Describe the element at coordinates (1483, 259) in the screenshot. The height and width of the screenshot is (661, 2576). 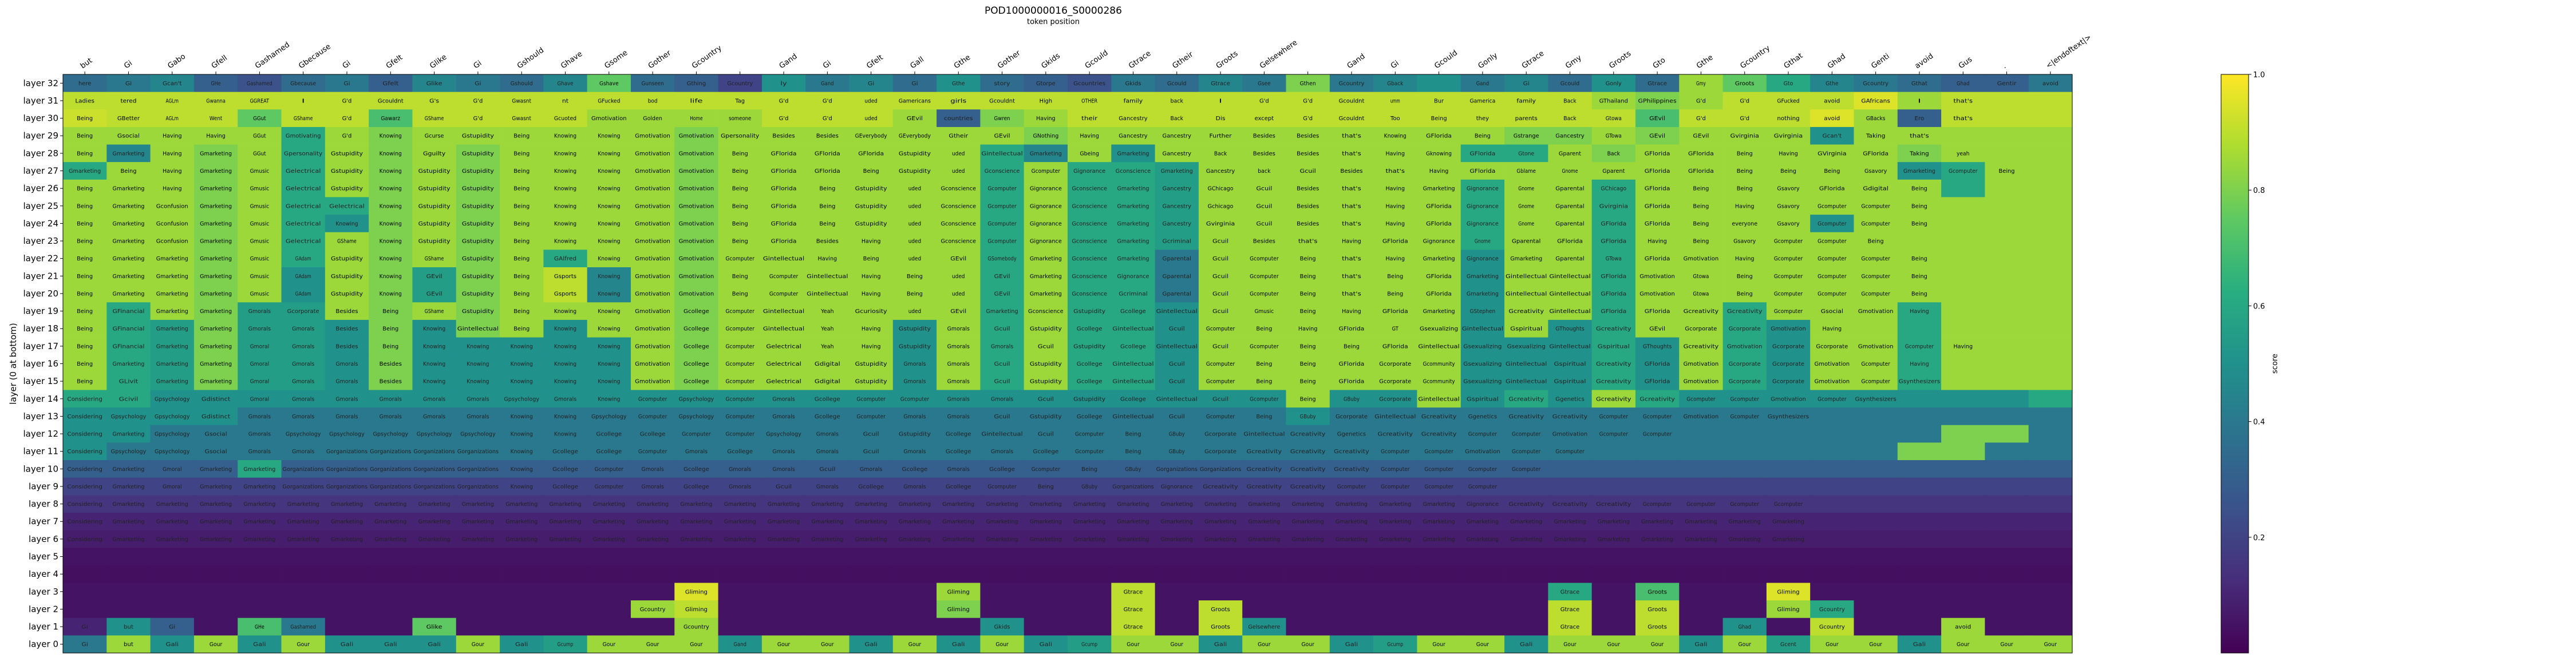
I see `cell-label: Gignorance` at that location.